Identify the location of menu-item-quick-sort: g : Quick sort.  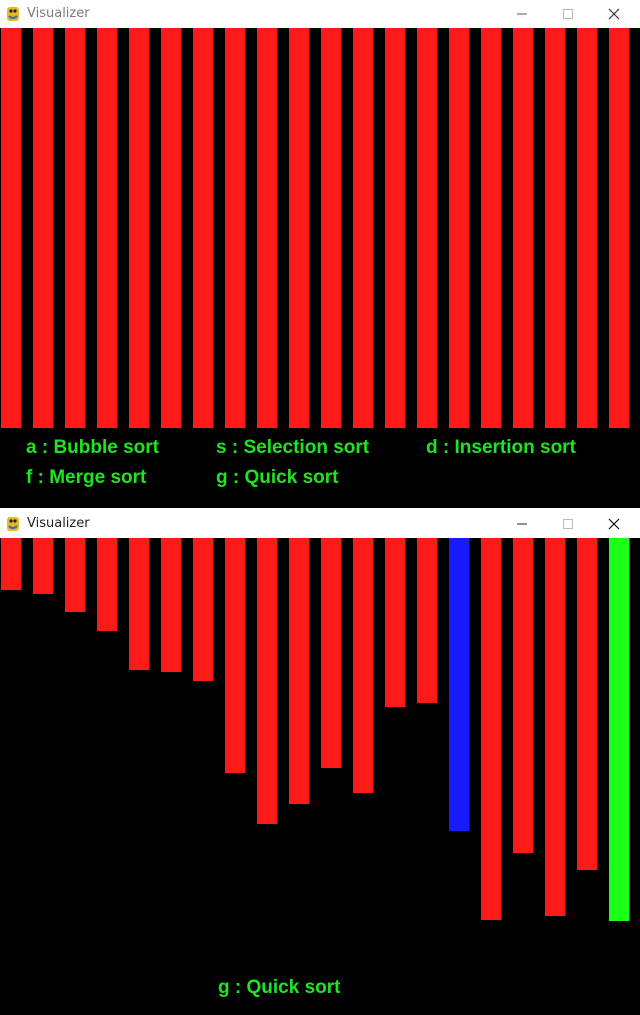
(277, 477).